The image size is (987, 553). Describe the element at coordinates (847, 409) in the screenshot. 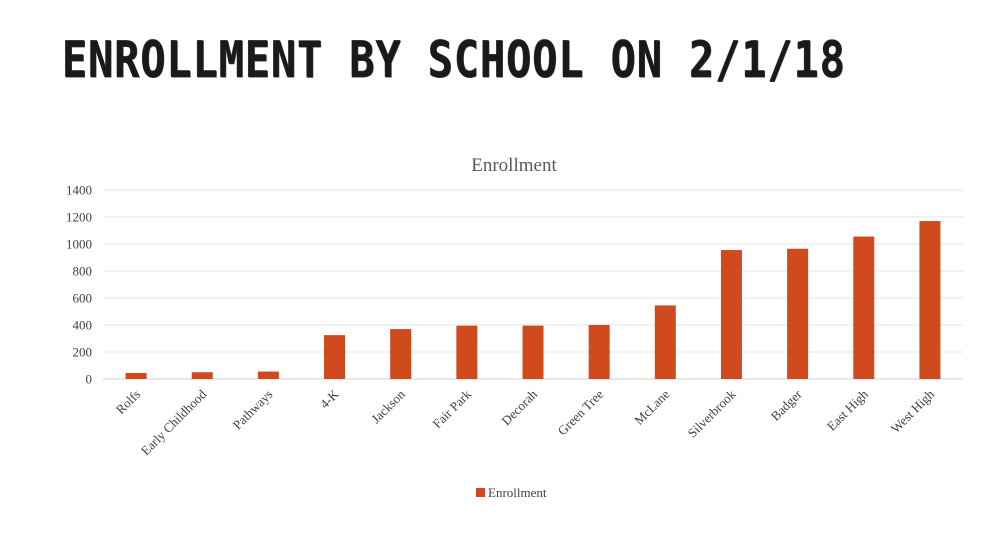

I see `x-tick-label: East High` at that location.